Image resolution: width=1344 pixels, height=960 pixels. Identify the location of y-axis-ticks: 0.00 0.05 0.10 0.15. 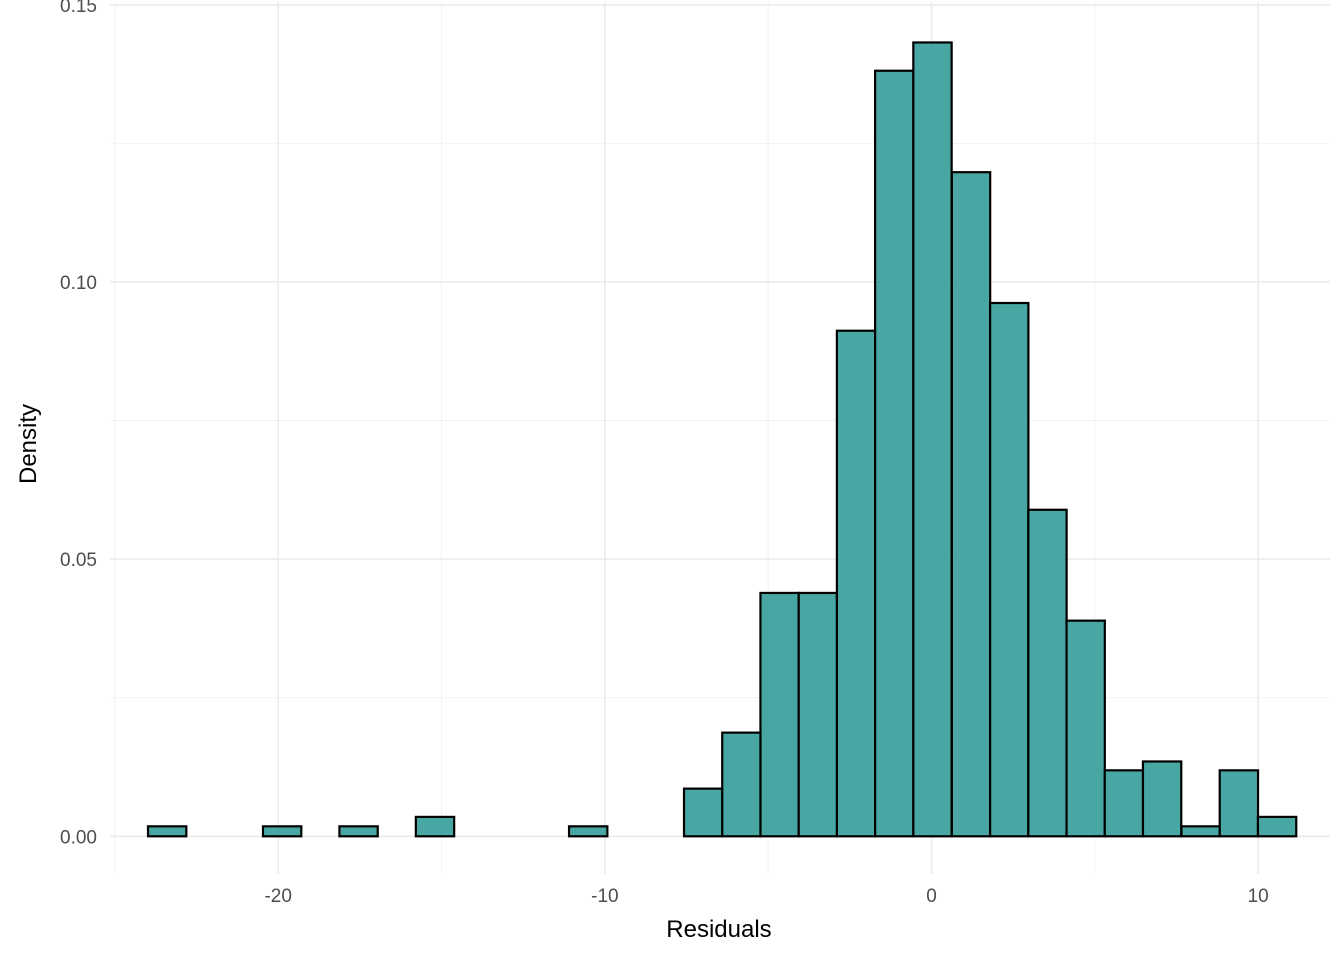
(78, 424).